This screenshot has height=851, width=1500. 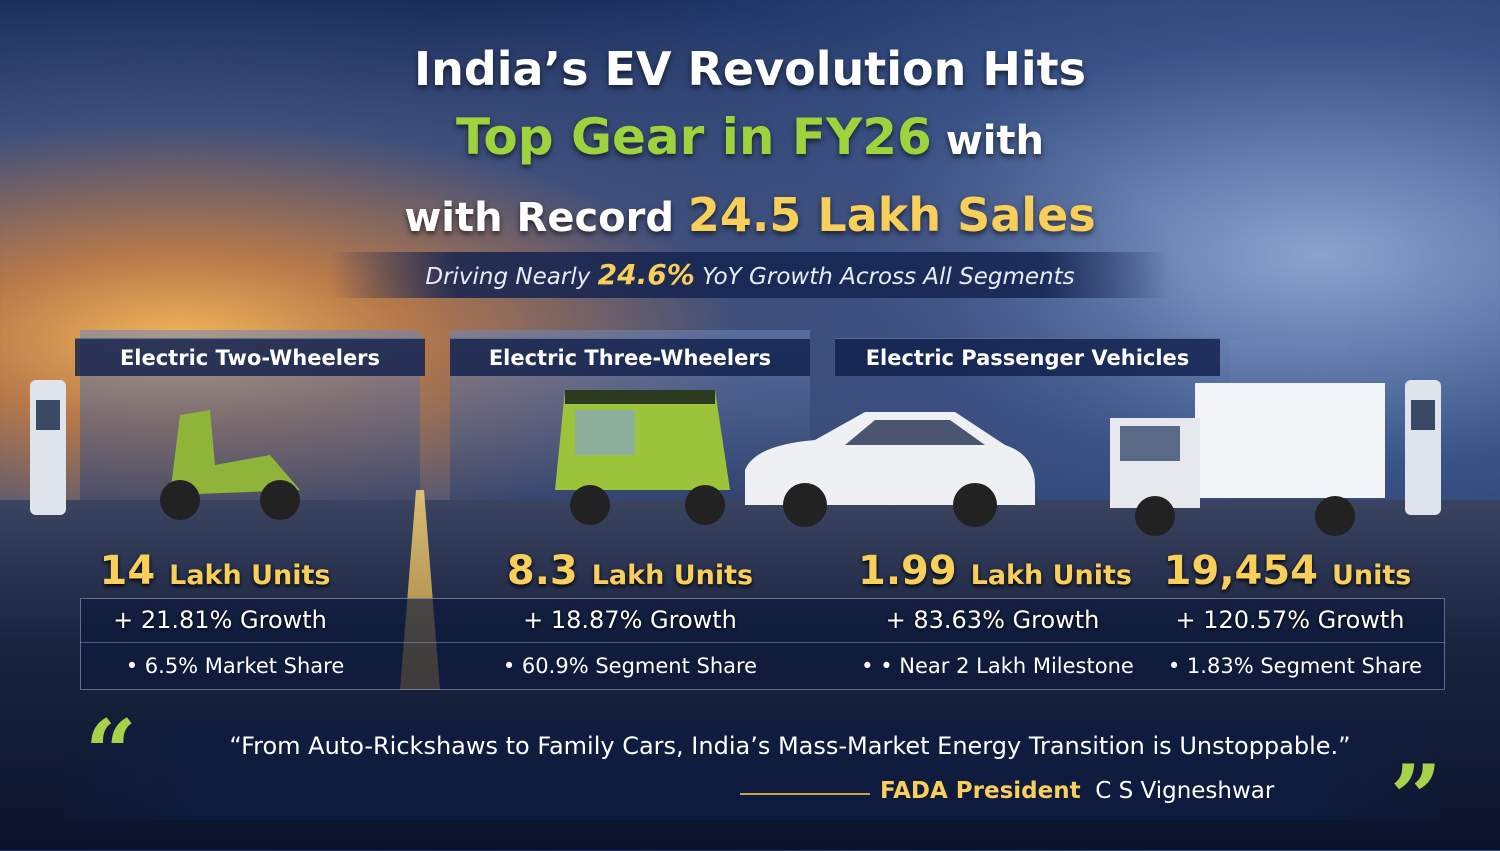 What do you see at coordinates (1371, 575) in the screenshot?
I see `units-label: Units` at bounding box center [1371, 575].